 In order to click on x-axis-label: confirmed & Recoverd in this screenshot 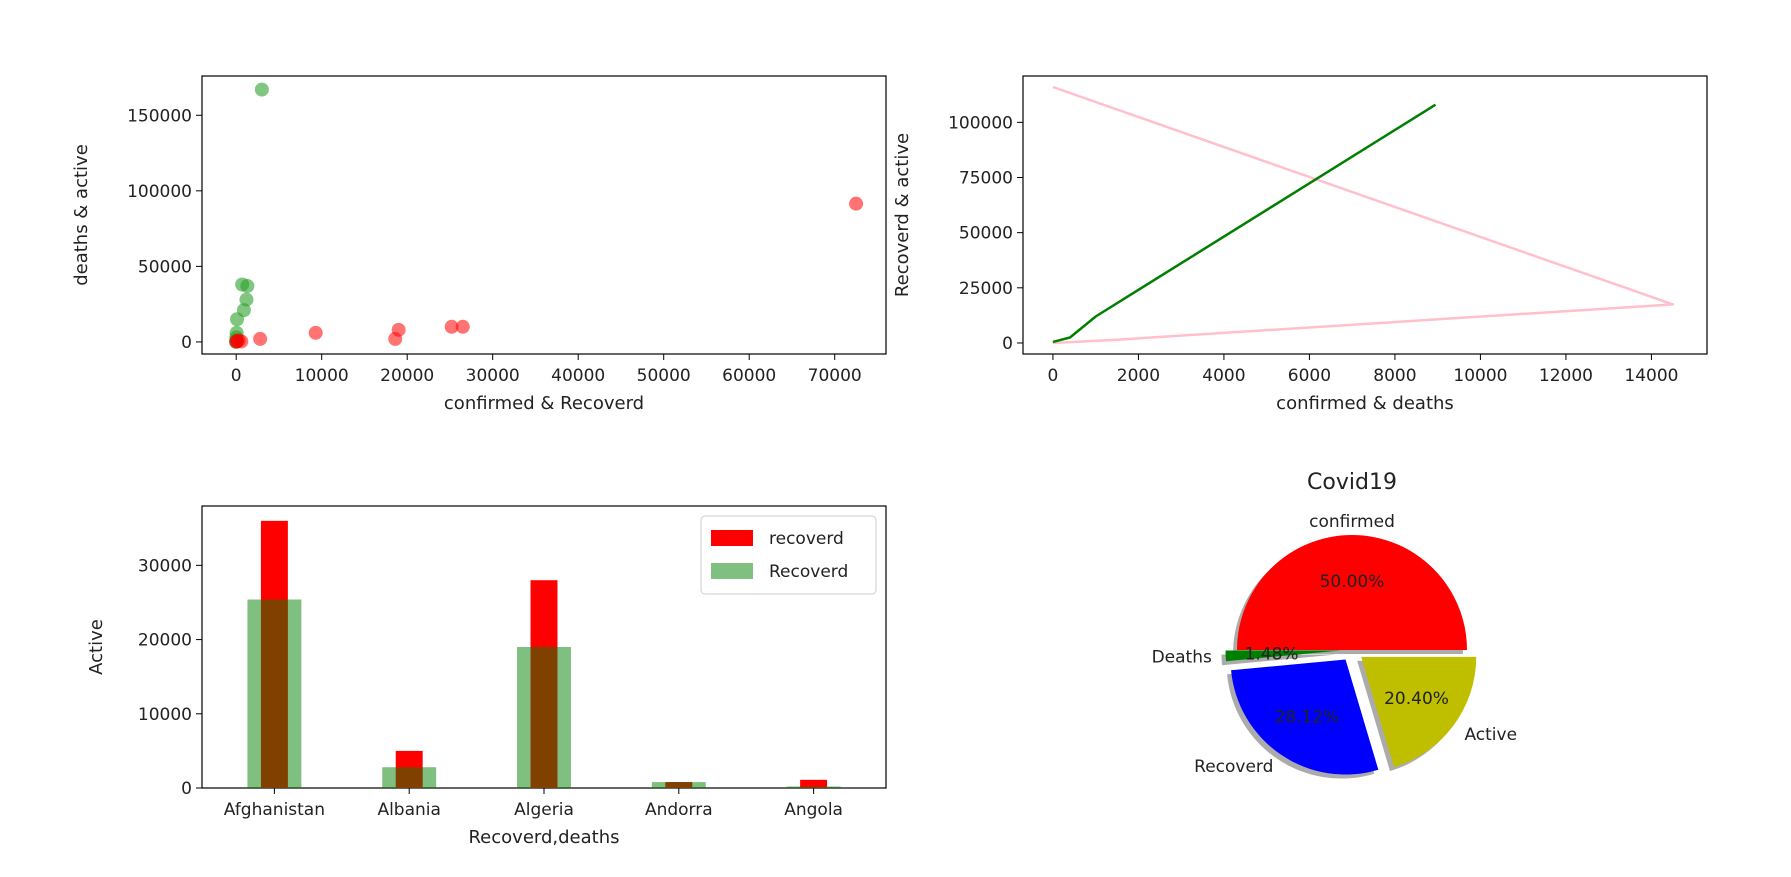, I will do `click(544, 403)`.